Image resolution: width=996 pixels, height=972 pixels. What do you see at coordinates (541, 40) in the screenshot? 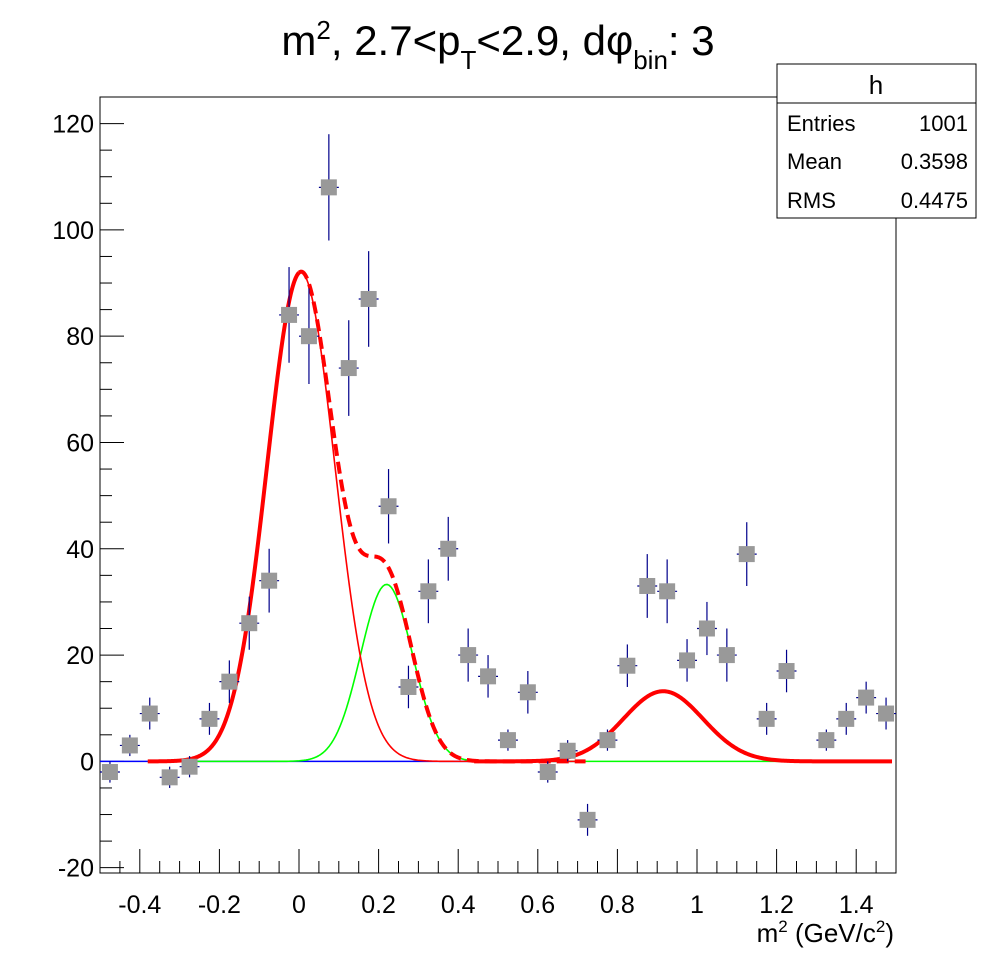
I see `title-pt-upper: <2.9, d` at bounding box center [541, 40].